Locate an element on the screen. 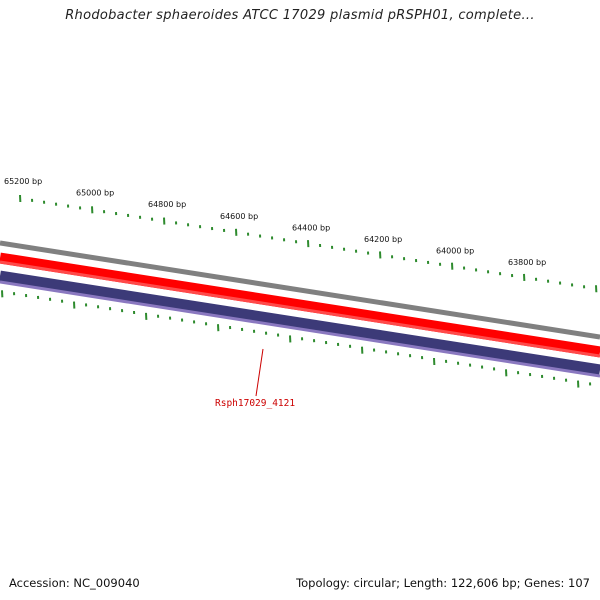 Image resolution: width=600 pixels, height=600 pixels. gene-callout-line is located at coordinates (259, 372).